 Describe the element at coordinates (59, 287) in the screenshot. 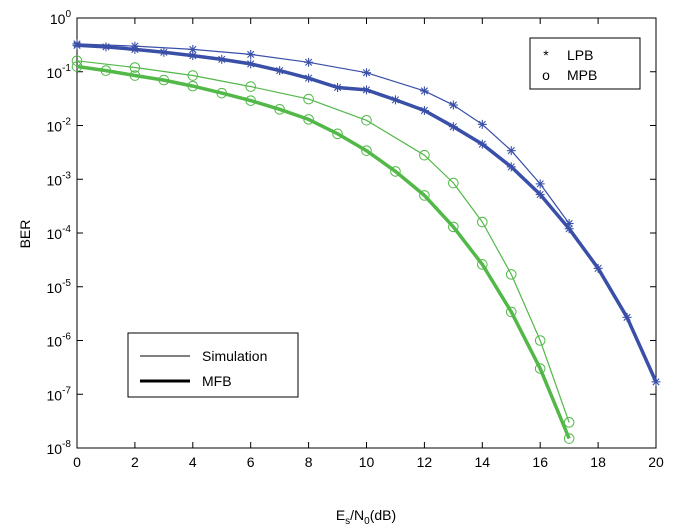

I see `y-tick-label: 10⁻⁵` at that location.